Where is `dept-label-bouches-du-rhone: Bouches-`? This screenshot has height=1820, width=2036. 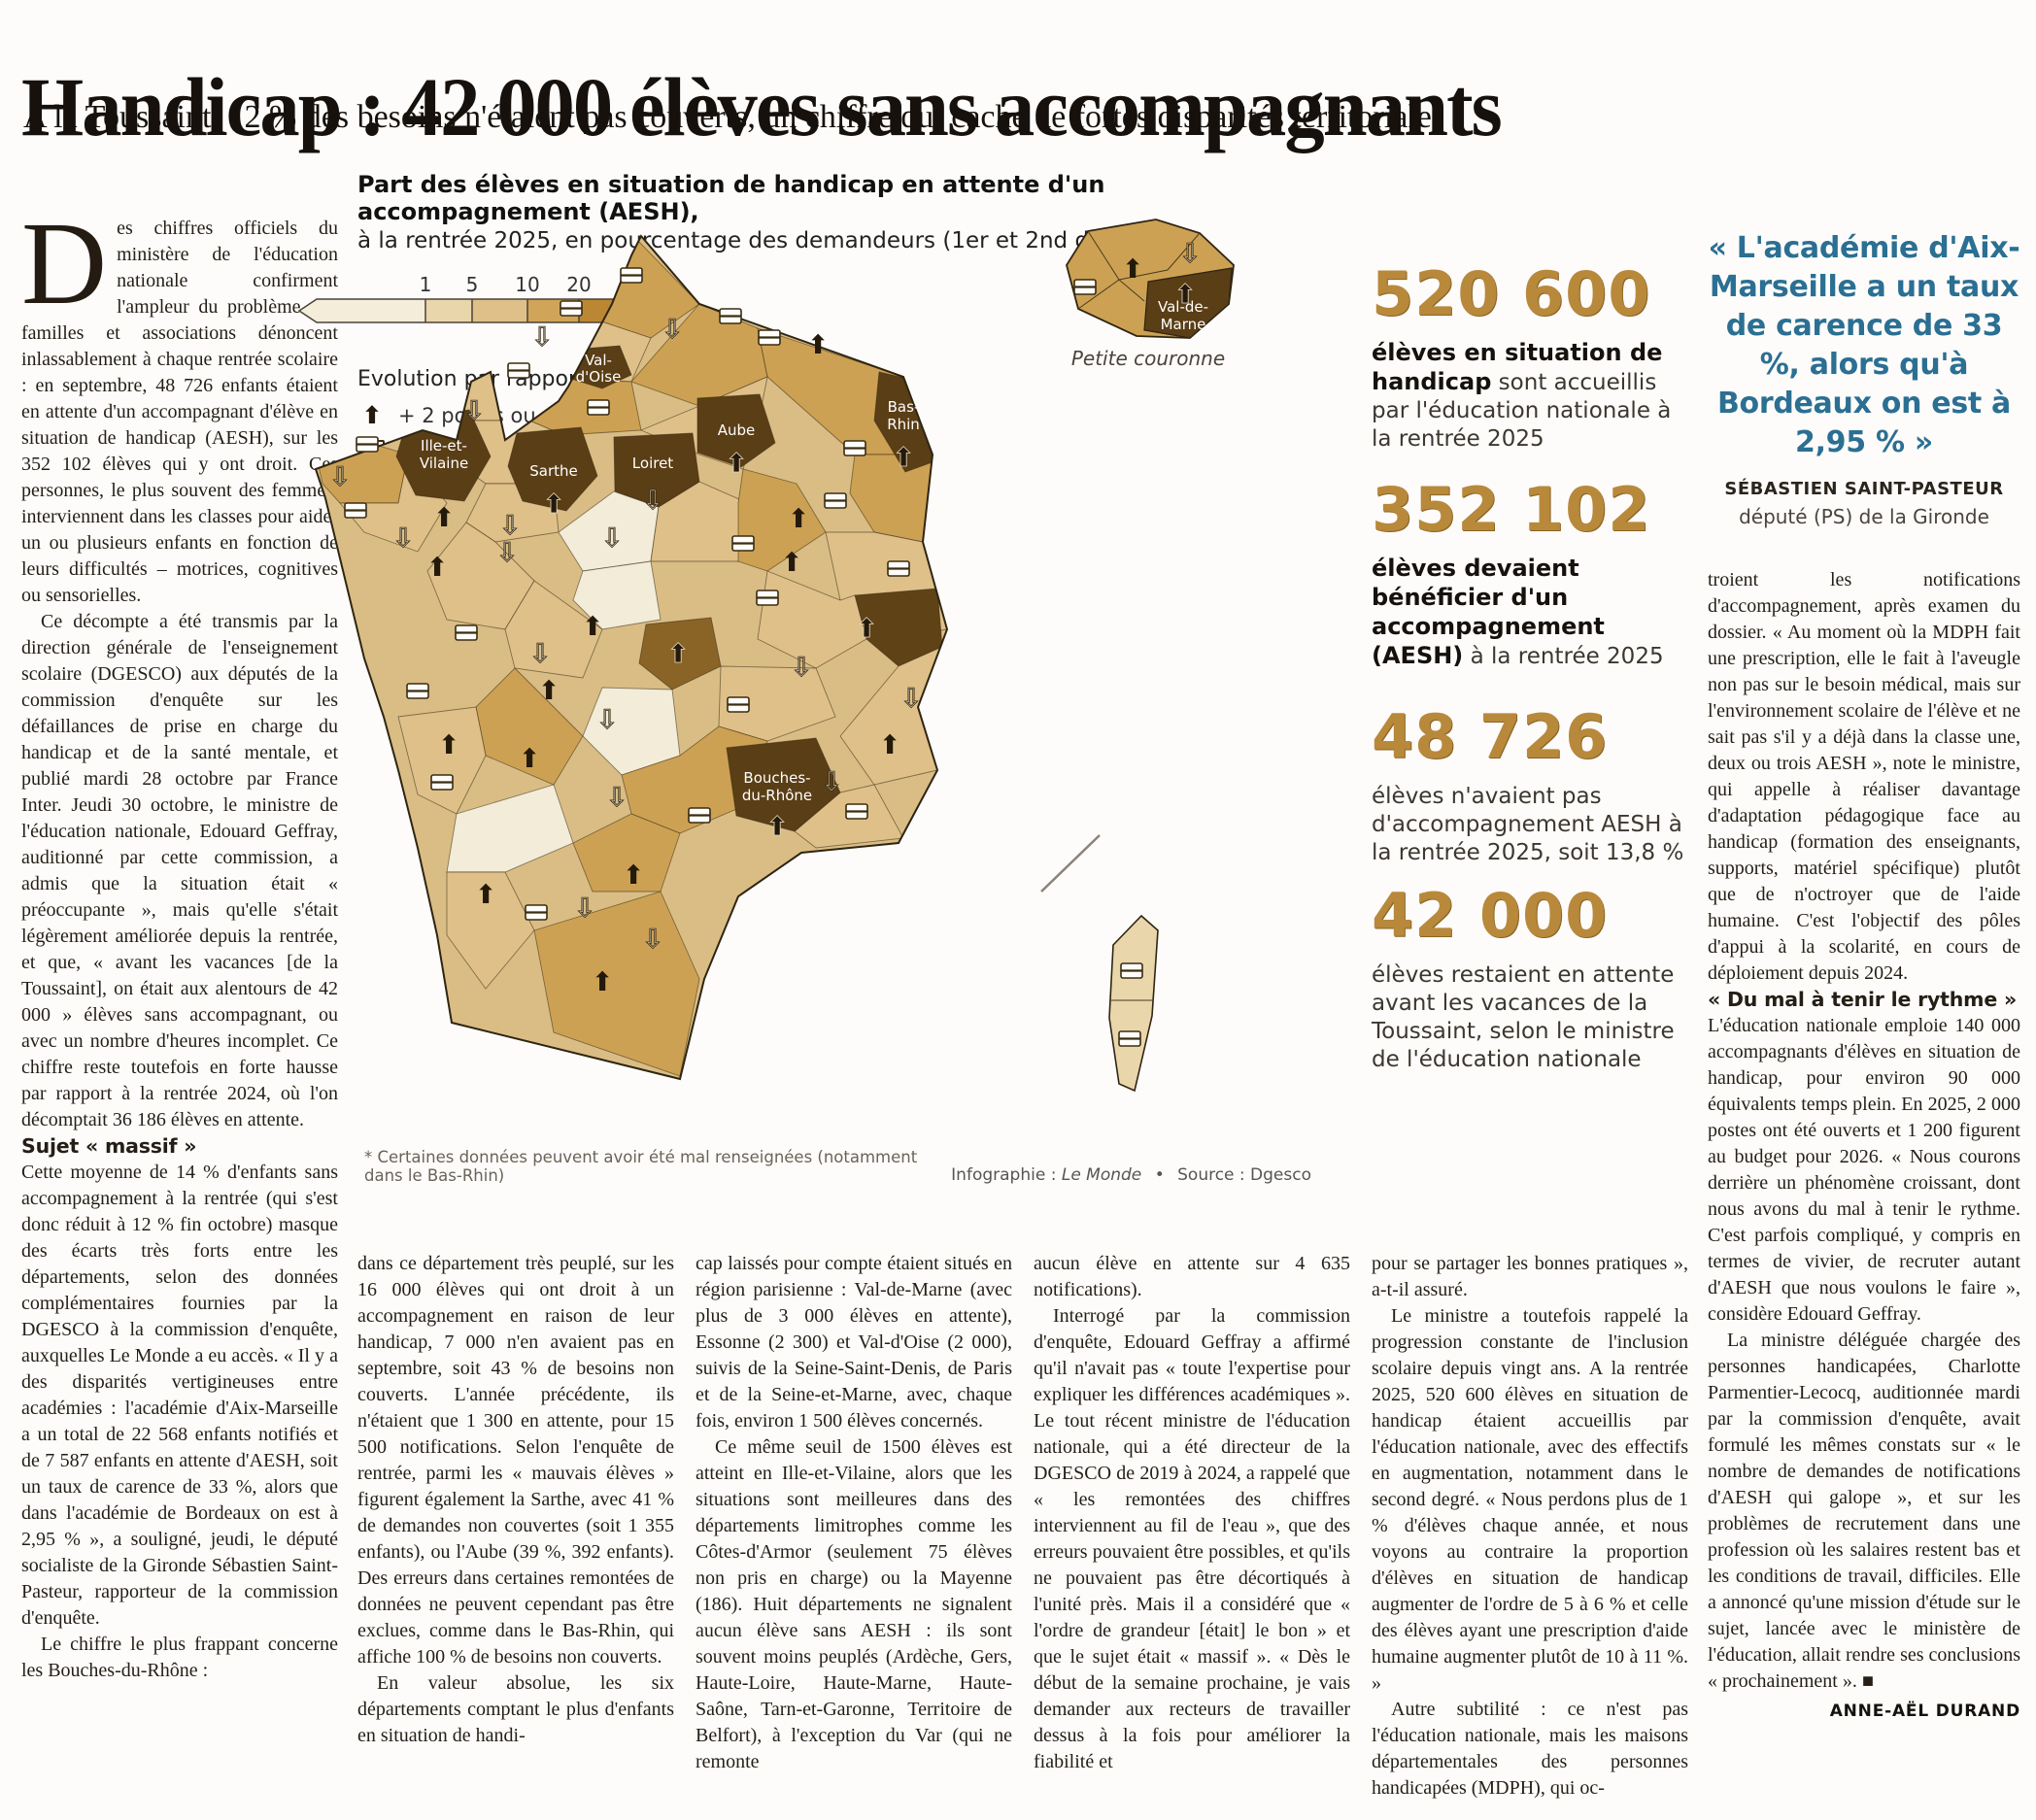 dept-label-bouches-du-rhone: Bouches- is located at coordinates (777, 778).